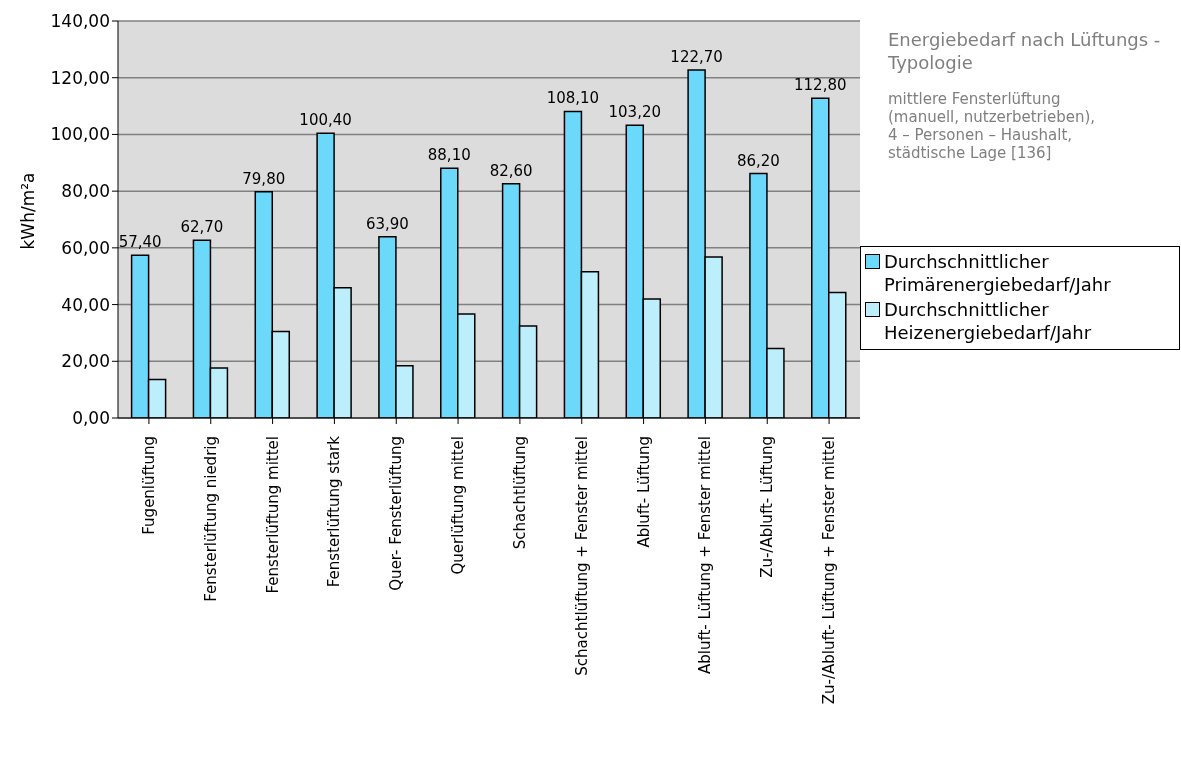 The height and width of the screenshot is (758, 1181). I want to click on x-tick-label: Schachtlüftung + Fenster mittel, so click(581, 556).